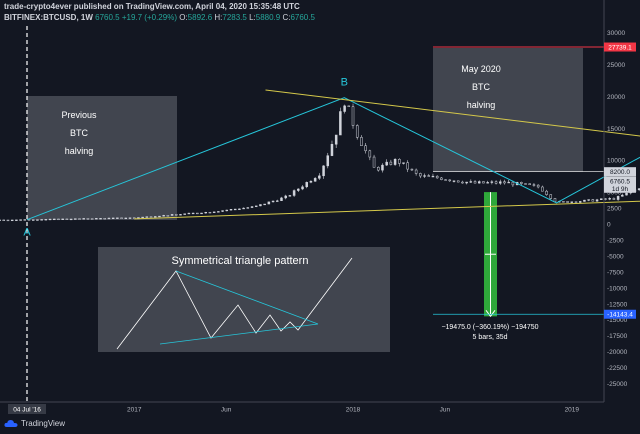 The width and height of the screenshot is (640, 434). I want to click on ohlc-low-value: 5880.9, so click(268, 17).